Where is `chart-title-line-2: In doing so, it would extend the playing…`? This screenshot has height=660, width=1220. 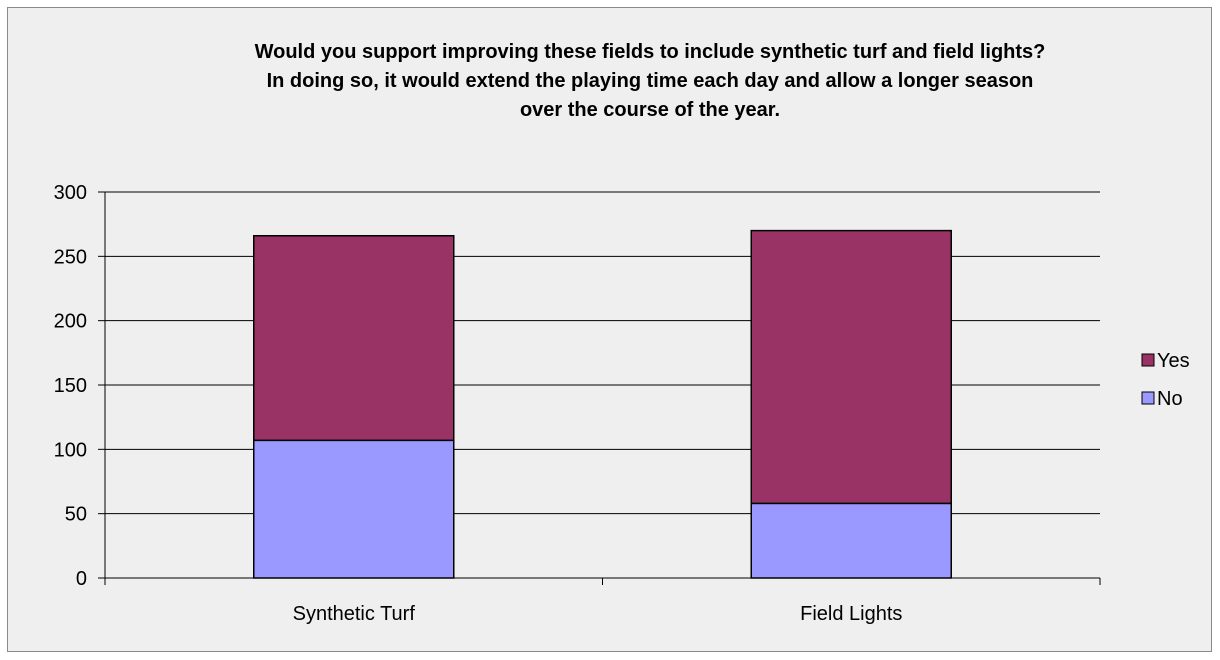 chart-title-line-2: In doing so, it would extend the playing… is located at coordinates (650, 81).